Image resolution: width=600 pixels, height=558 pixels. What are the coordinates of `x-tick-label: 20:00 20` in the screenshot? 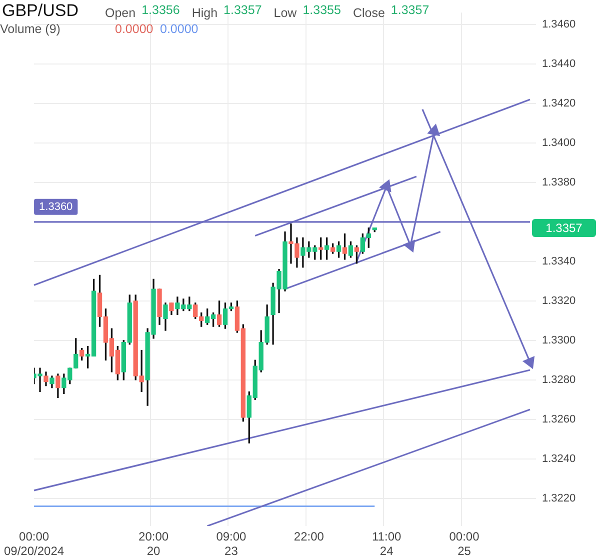 It's located at (153, 544).